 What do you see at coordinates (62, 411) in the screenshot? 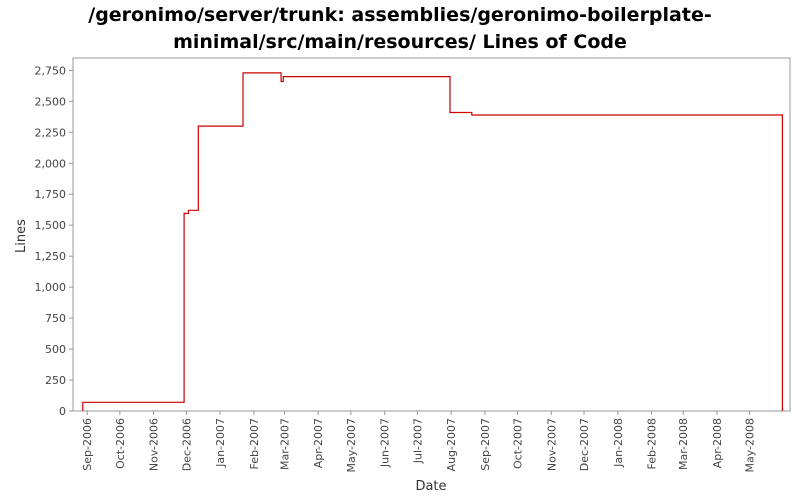
I see `y-tick-label: 0` at bounding box center [62, 411].